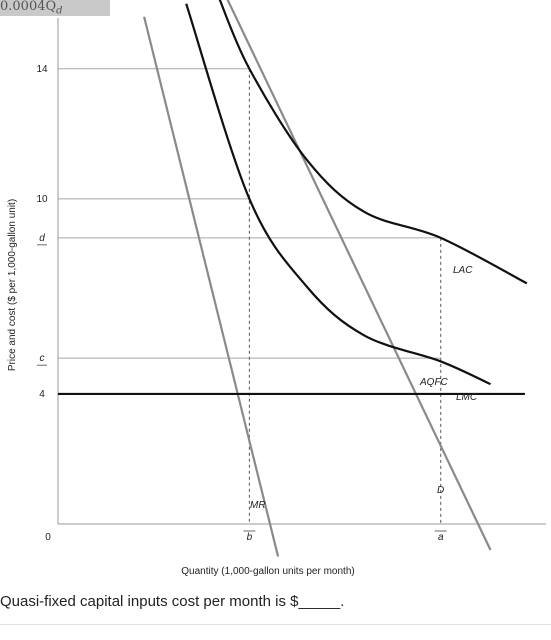 The width and height of the screenshot is (551, 640). I want to click on equation-fragment-text: 0.0004Q, so click(28, 7).